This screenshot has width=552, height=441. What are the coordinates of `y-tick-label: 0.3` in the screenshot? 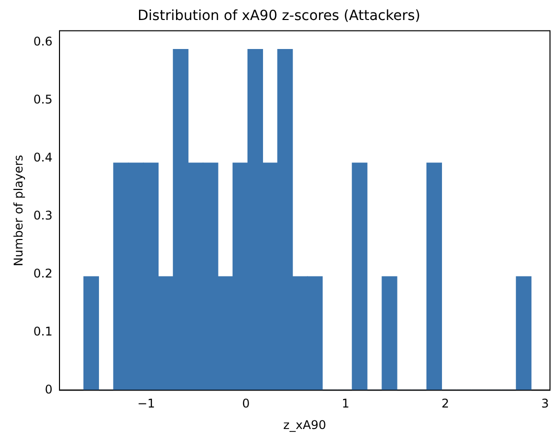 It's located at (42, 215).